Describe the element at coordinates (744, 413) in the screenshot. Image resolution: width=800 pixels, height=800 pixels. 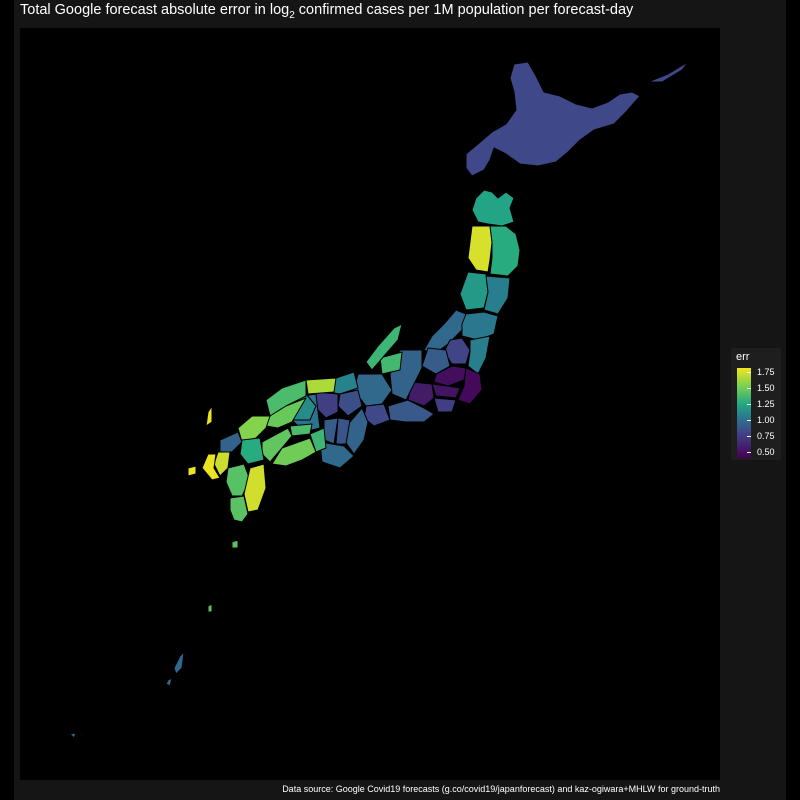
I see `legend-color-bar` at that location.